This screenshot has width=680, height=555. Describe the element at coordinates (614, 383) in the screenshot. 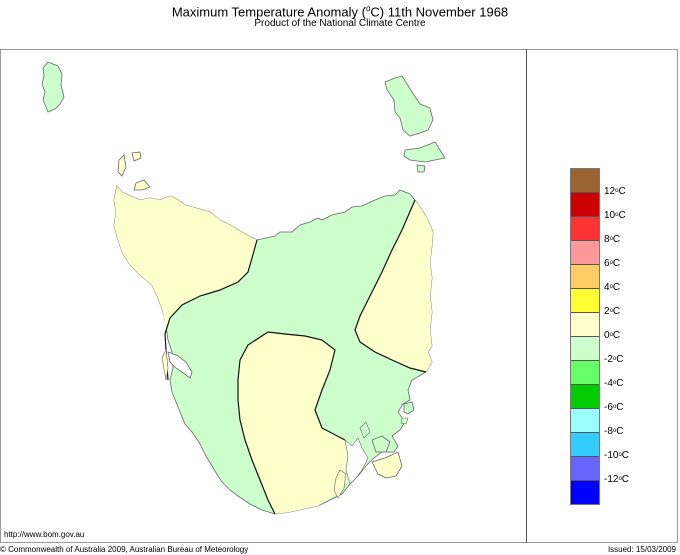

I see `legend-label: -4oC` at that location.